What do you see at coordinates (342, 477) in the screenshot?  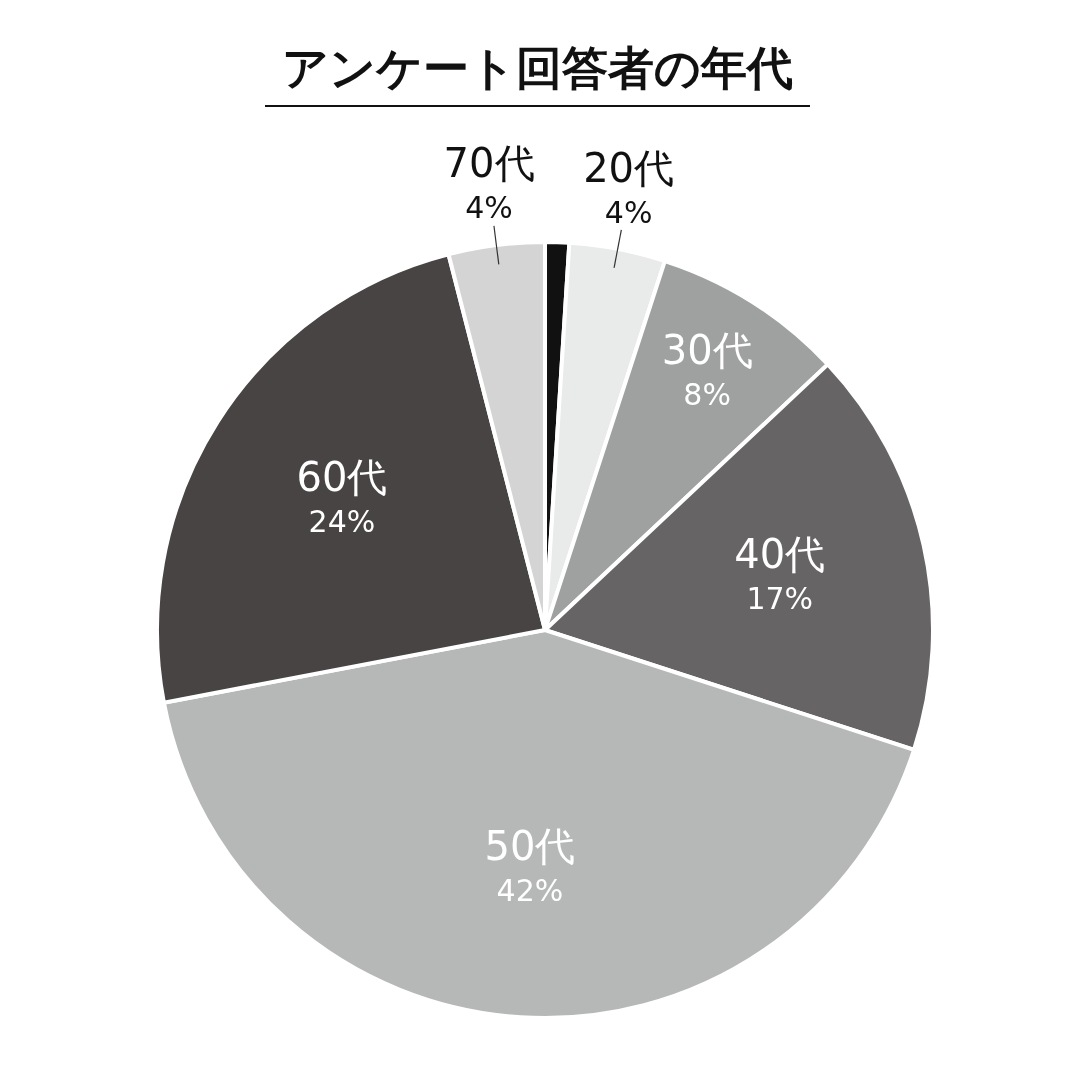 I see `slice-label: 60代` at bounding box center [342, 477].